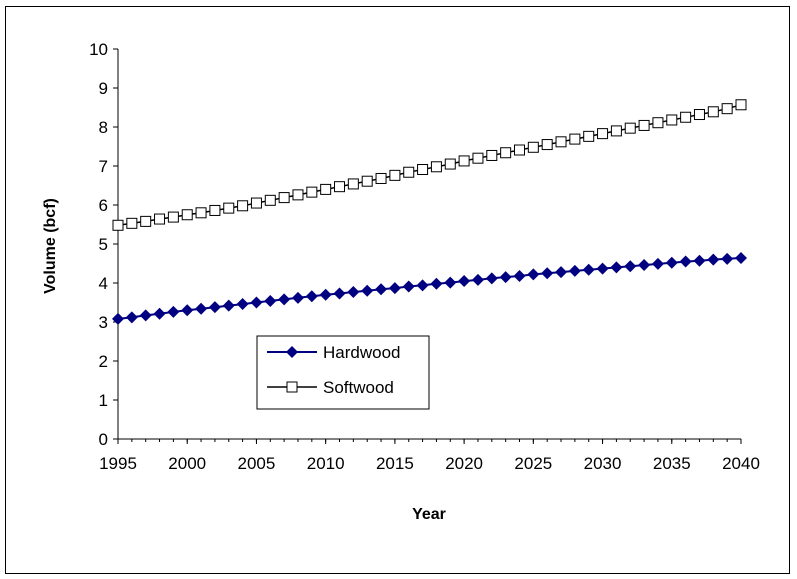 This screenshot has height=579, width=797. Describe the element at coordinates (362, 352) in the screenshot. I see `legend-label-hardwood: Hardwood` at that location.